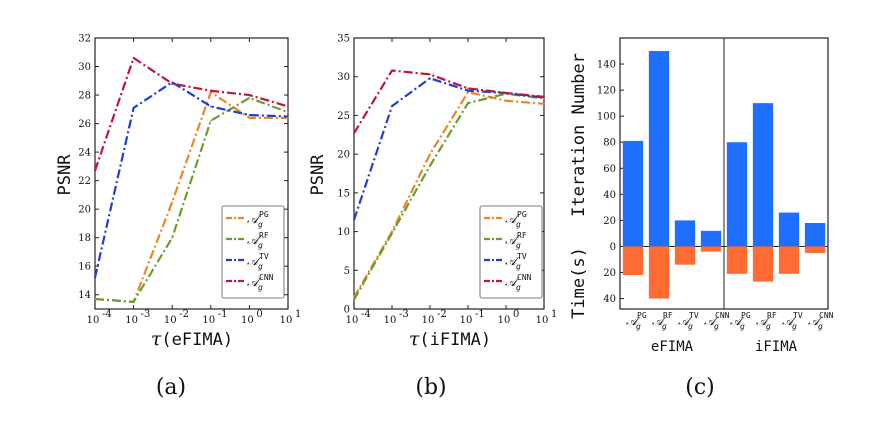 The height and width of the screenshot is (422, 881). I want to click on panel-b-xlabel-text: (iFIMA), so click(455, 340).